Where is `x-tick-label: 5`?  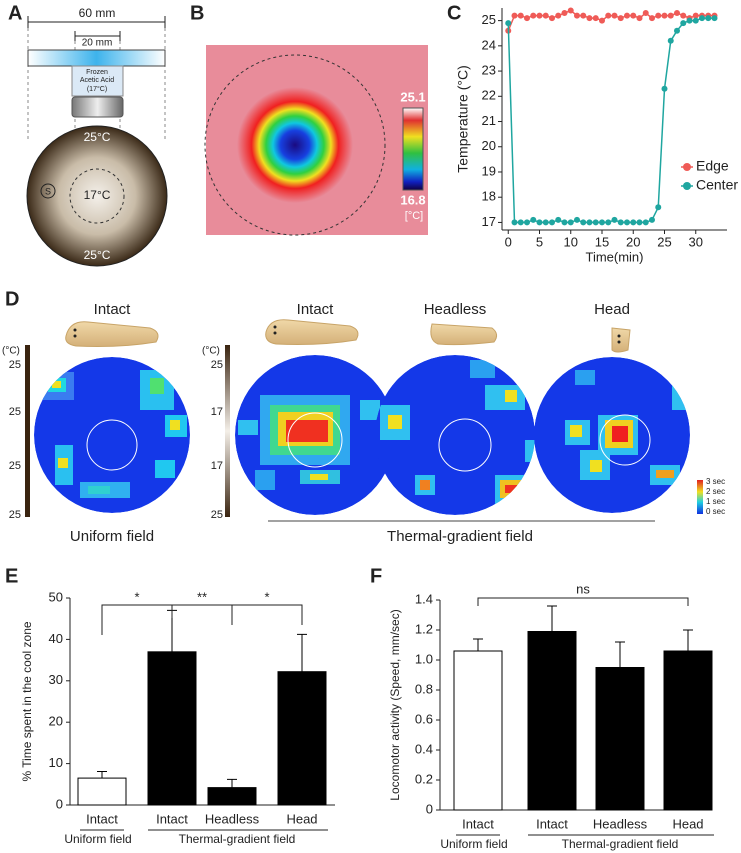
x-tick-label: 5 is located at coordinates (539, 241).